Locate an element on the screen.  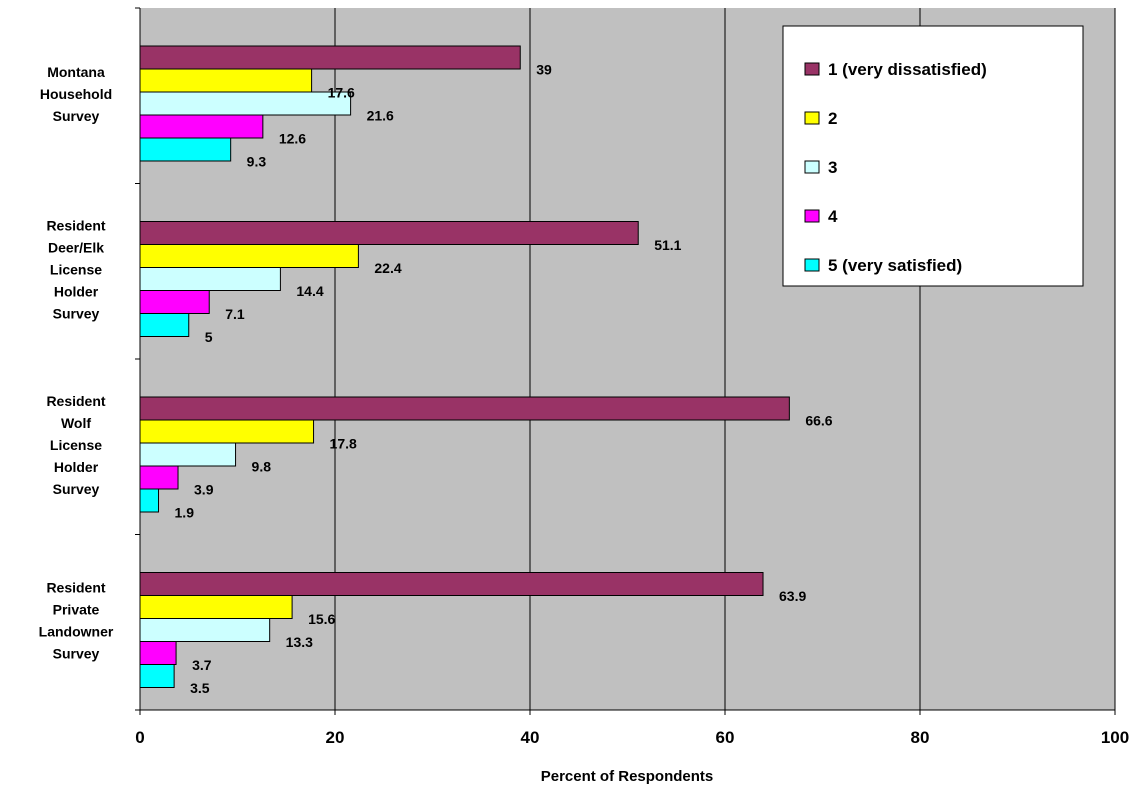
legend-label: 2 is located at coordinates (832, 118).